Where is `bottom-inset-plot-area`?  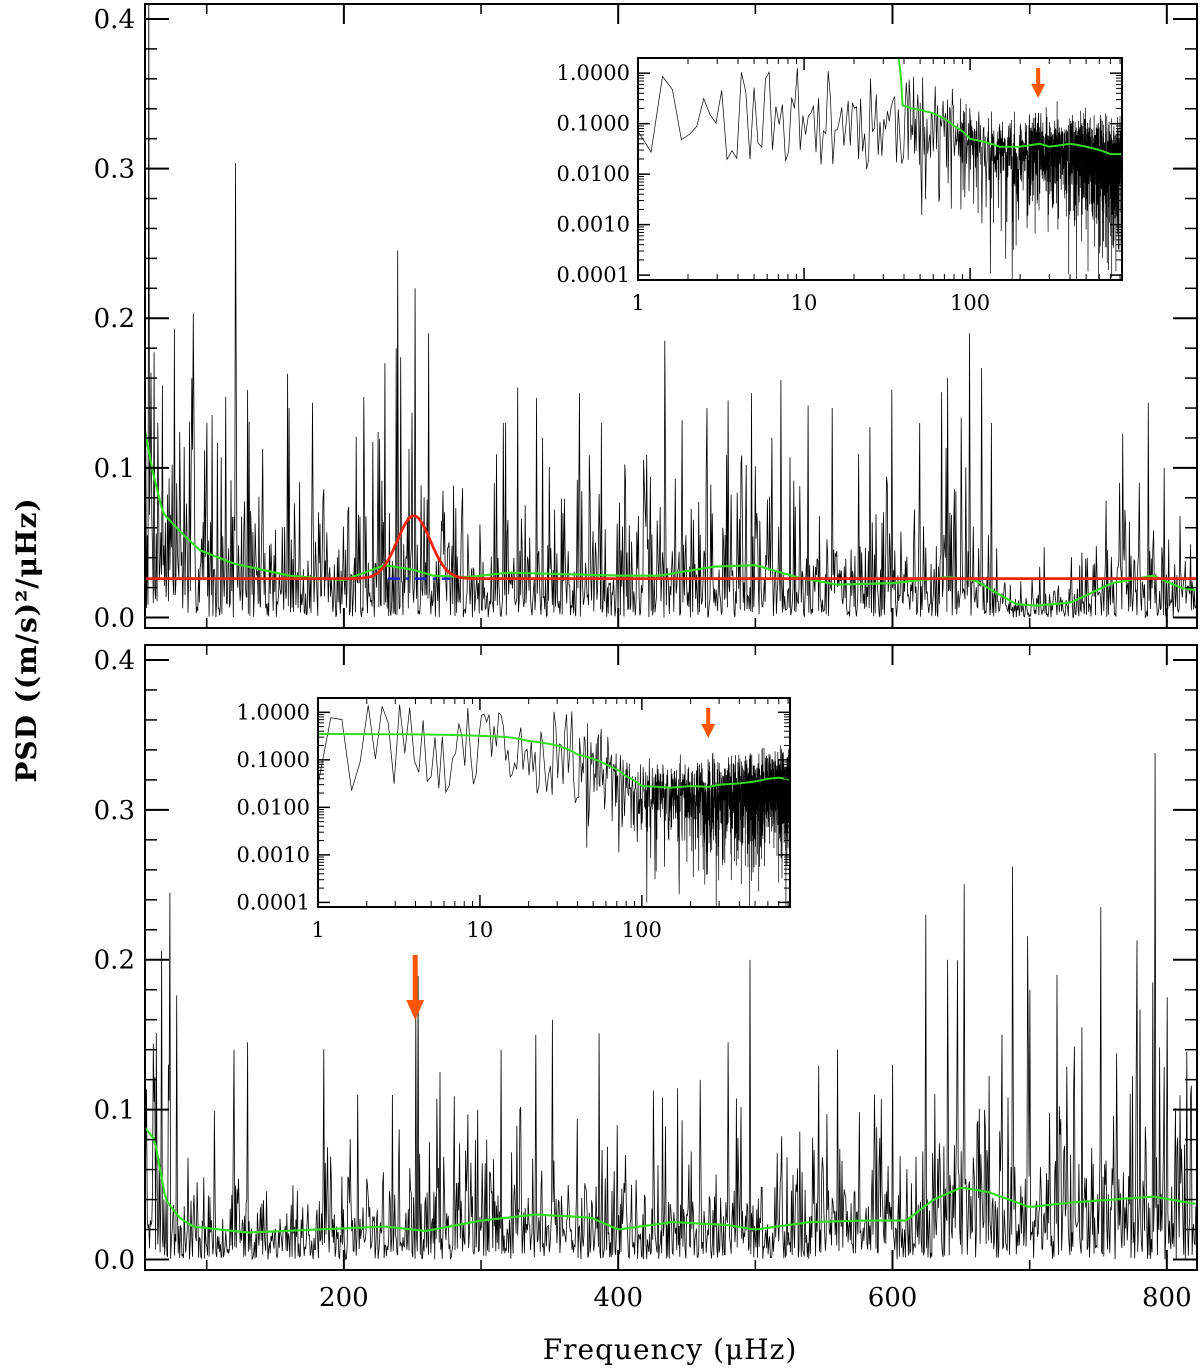 bottom-inset-plot-area is located at coordinates (554, 805).